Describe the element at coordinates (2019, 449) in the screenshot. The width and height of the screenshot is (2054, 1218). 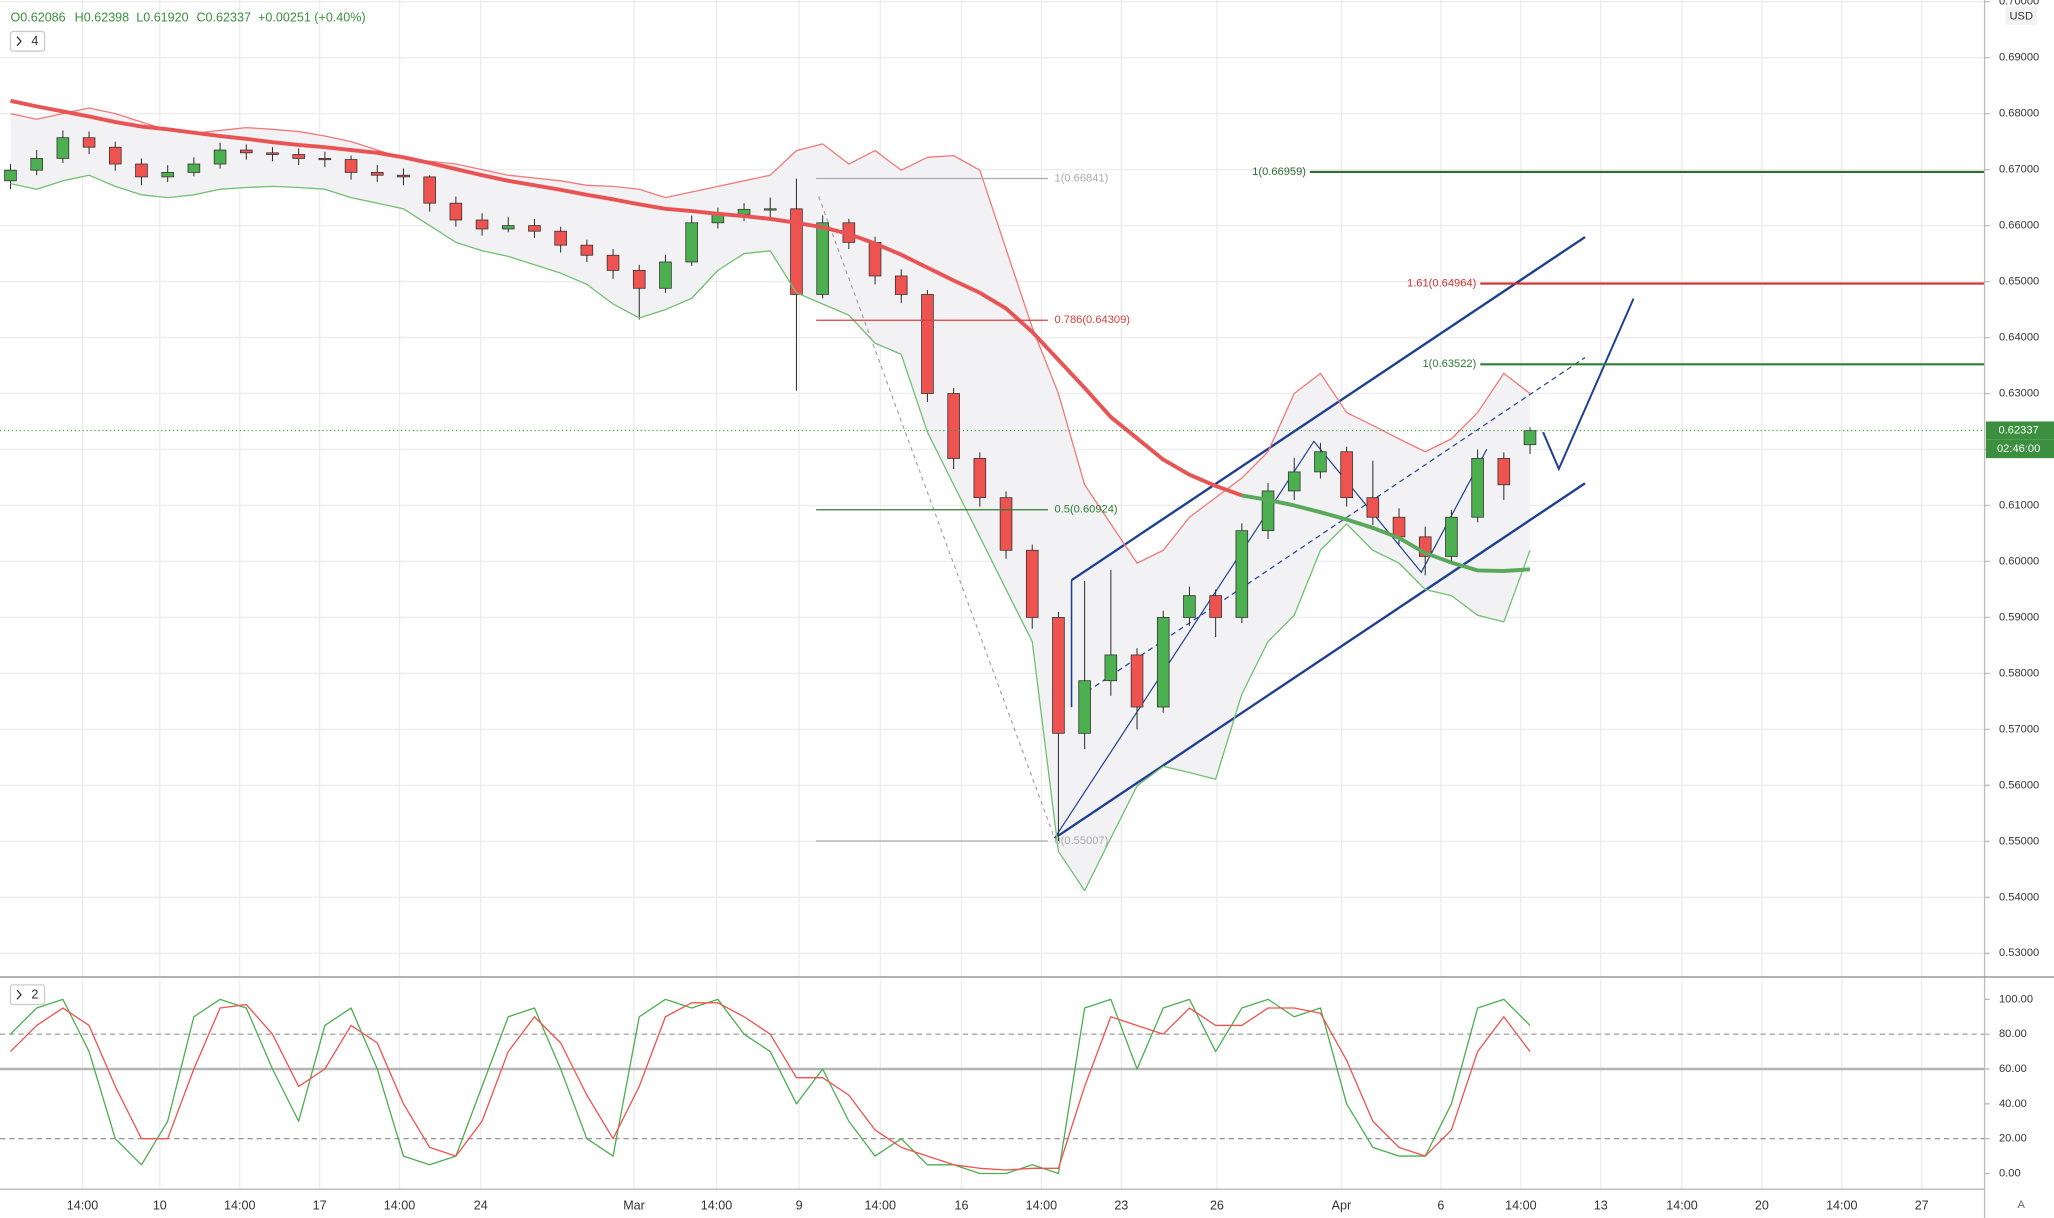
I see `countdown-tag` at that location.